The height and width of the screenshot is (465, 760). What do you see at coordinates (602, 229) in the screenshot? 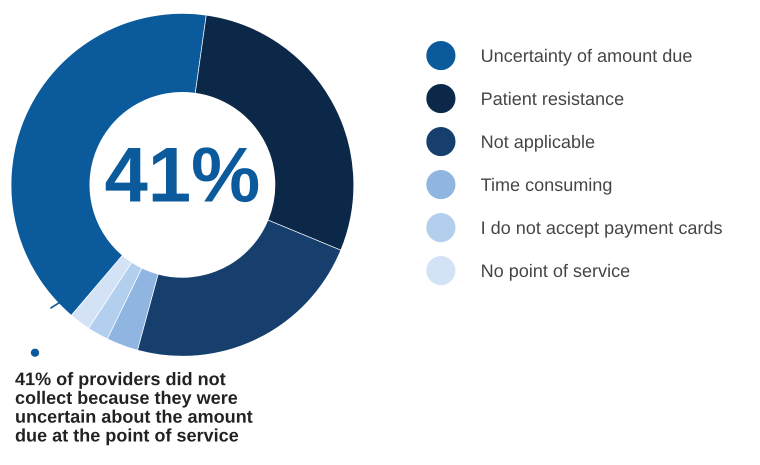
I see `legend-label: I do not accept payment cards` at bounding box center [602, 229].